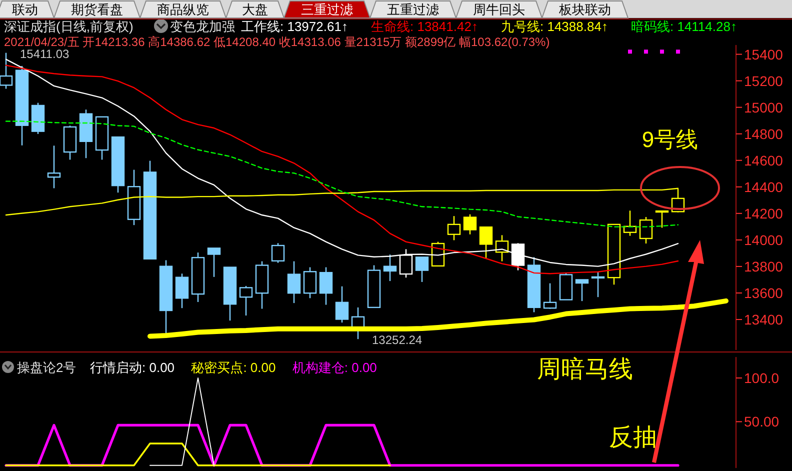 This screenshot has width=792, height=471. What do you see at coordinates (45, 53) in the screenshot?
I see `annotation: 15411.03` at bounding box center [45, 53].